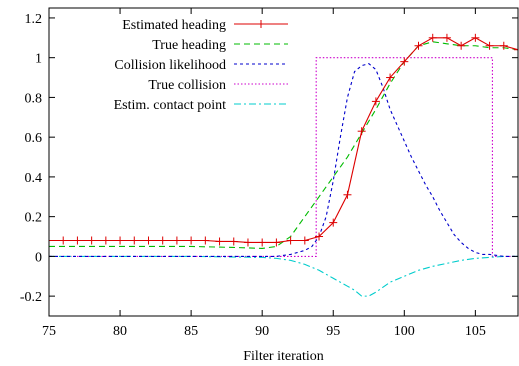 The height and width of the screenshot is (366, 519). What do you see at coordinates (34, 19) in the screenshot?
I see `y-tick-label: 1.2` at bounding box center [34, 19].